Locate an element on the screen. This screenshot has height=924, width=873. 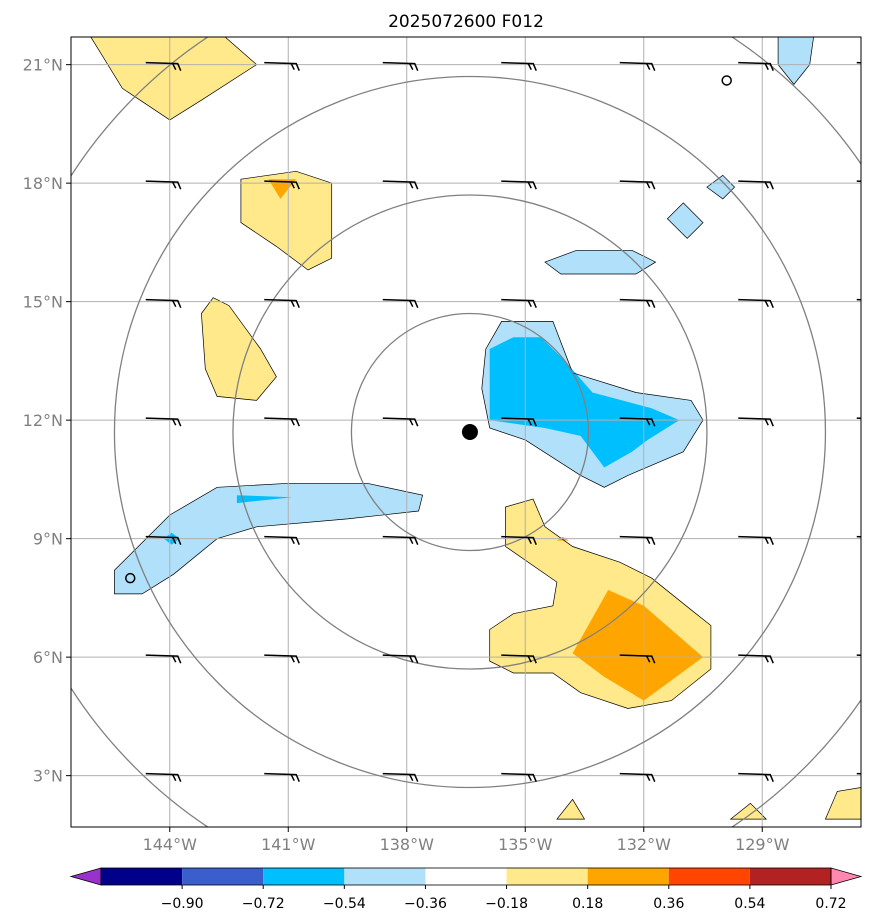
colorbar-frame is located at coordinates (466, 876).